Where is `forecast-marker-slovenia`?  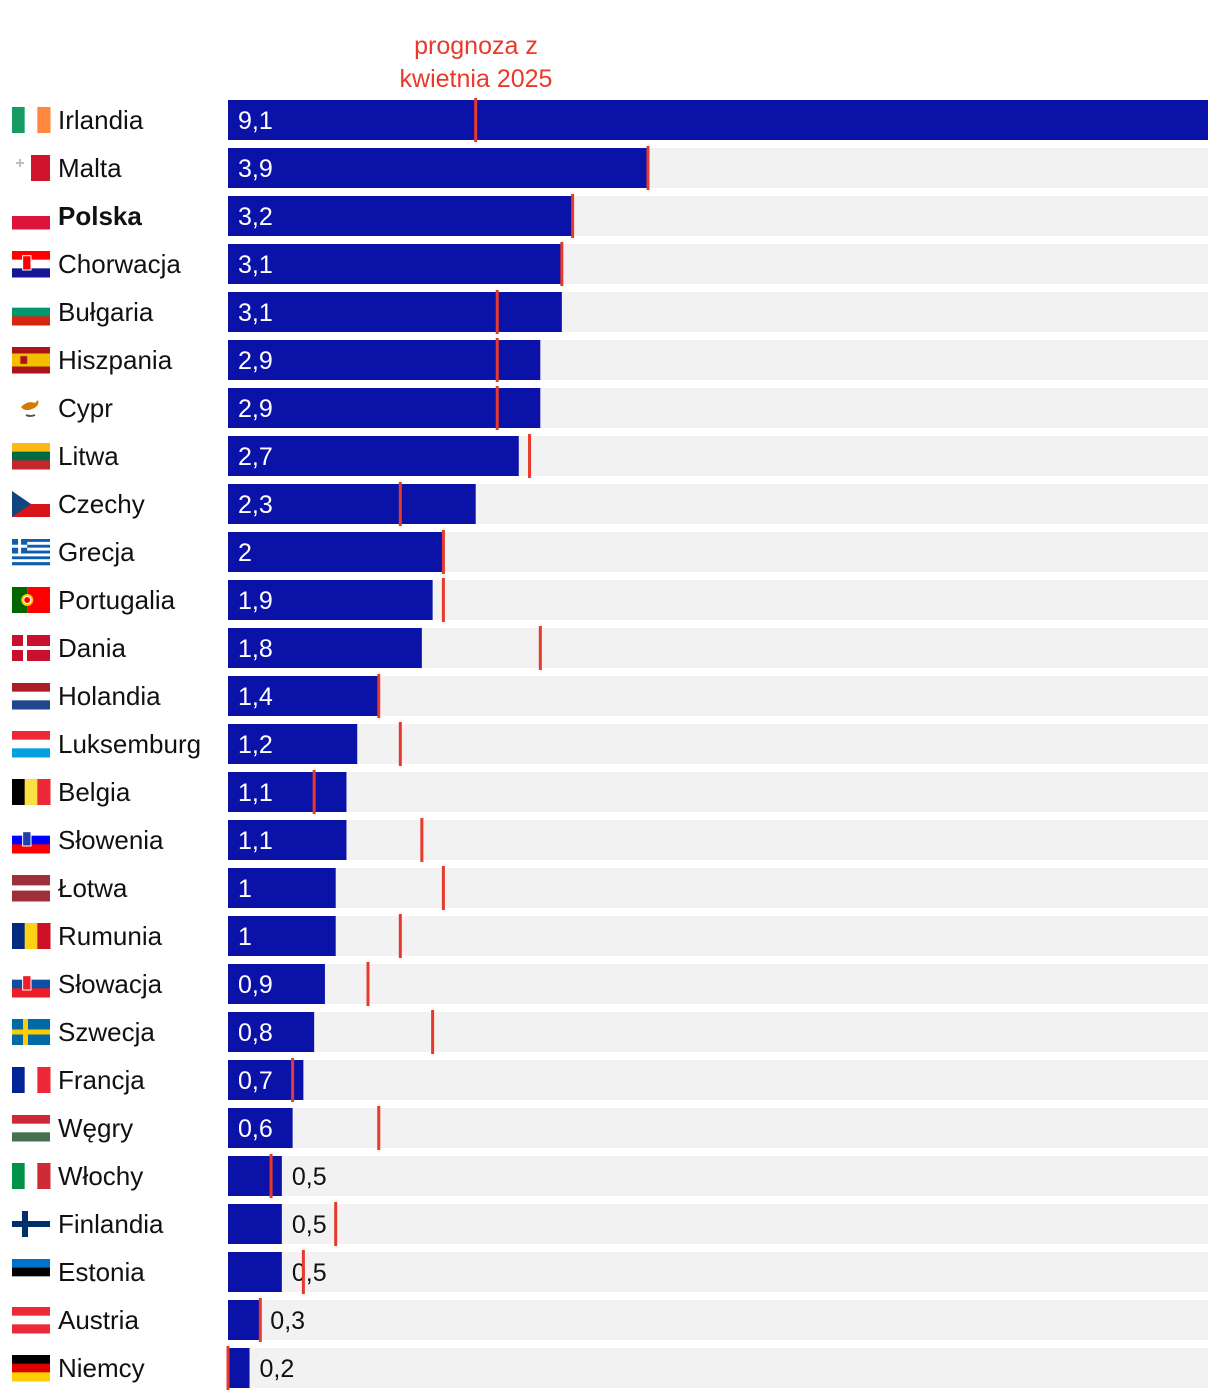
forecast-marker-slovenia is located at coordinates (422, 840).